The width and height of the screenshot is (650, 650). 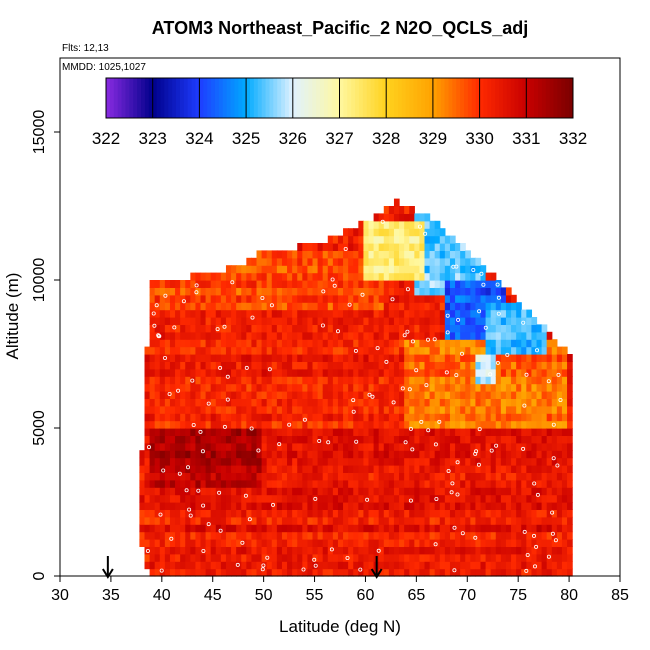 I want to click on x-tick-label: 80, so click(x=569, y=595).